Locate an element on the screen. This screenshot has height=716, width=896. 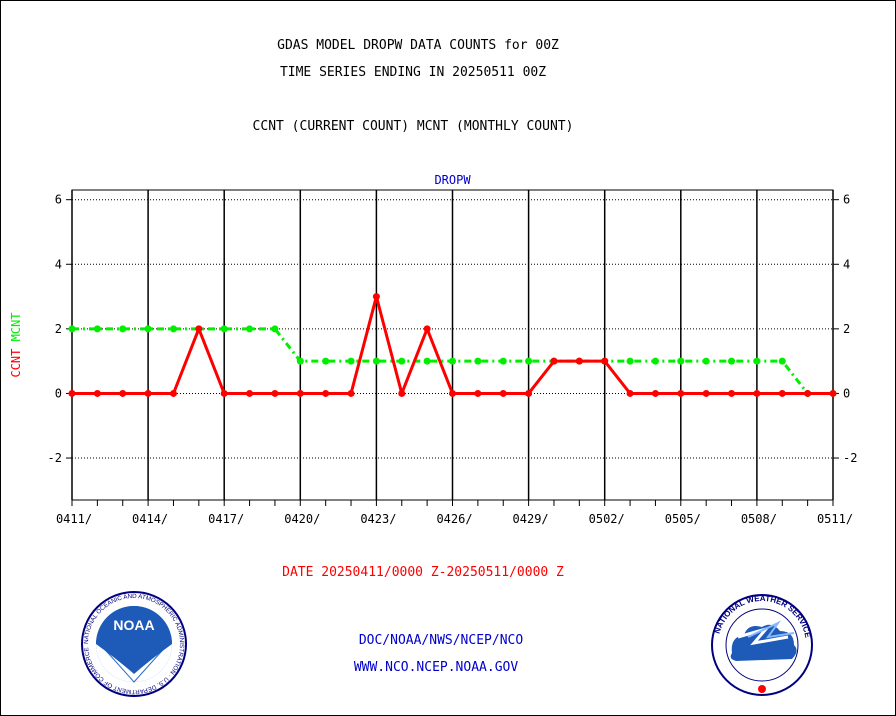
y-tick-label-right: 0 is located at coordinates (846, 393).